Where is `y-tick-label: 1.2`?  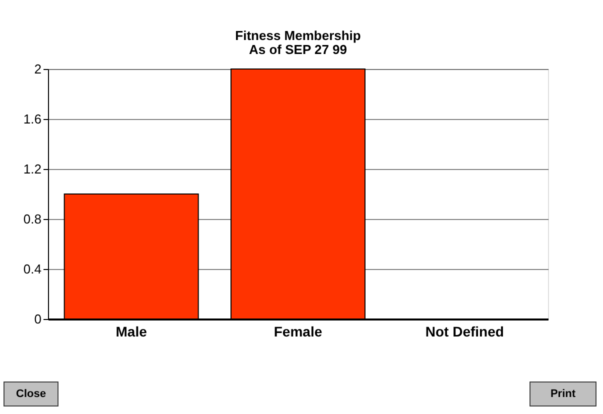 y-tick-label: 1.2 is located at coordinates (32, 169).